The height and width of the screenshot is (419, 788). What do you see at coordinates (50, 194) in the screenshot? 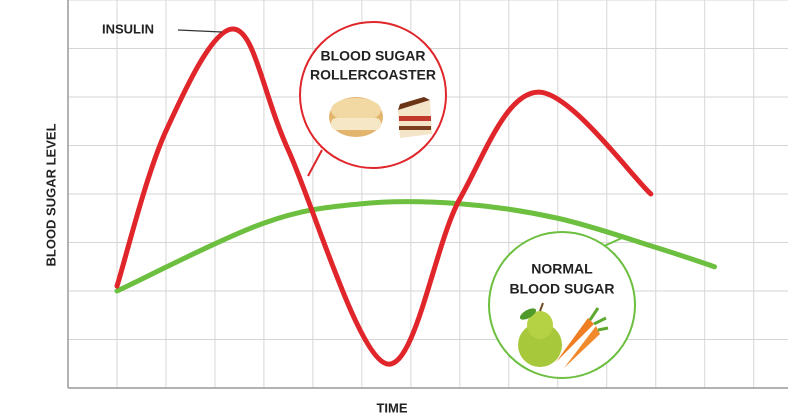
I see `y-axis-label: BLOOD SUGAR LEVEL` at bounding box center [50, 194].